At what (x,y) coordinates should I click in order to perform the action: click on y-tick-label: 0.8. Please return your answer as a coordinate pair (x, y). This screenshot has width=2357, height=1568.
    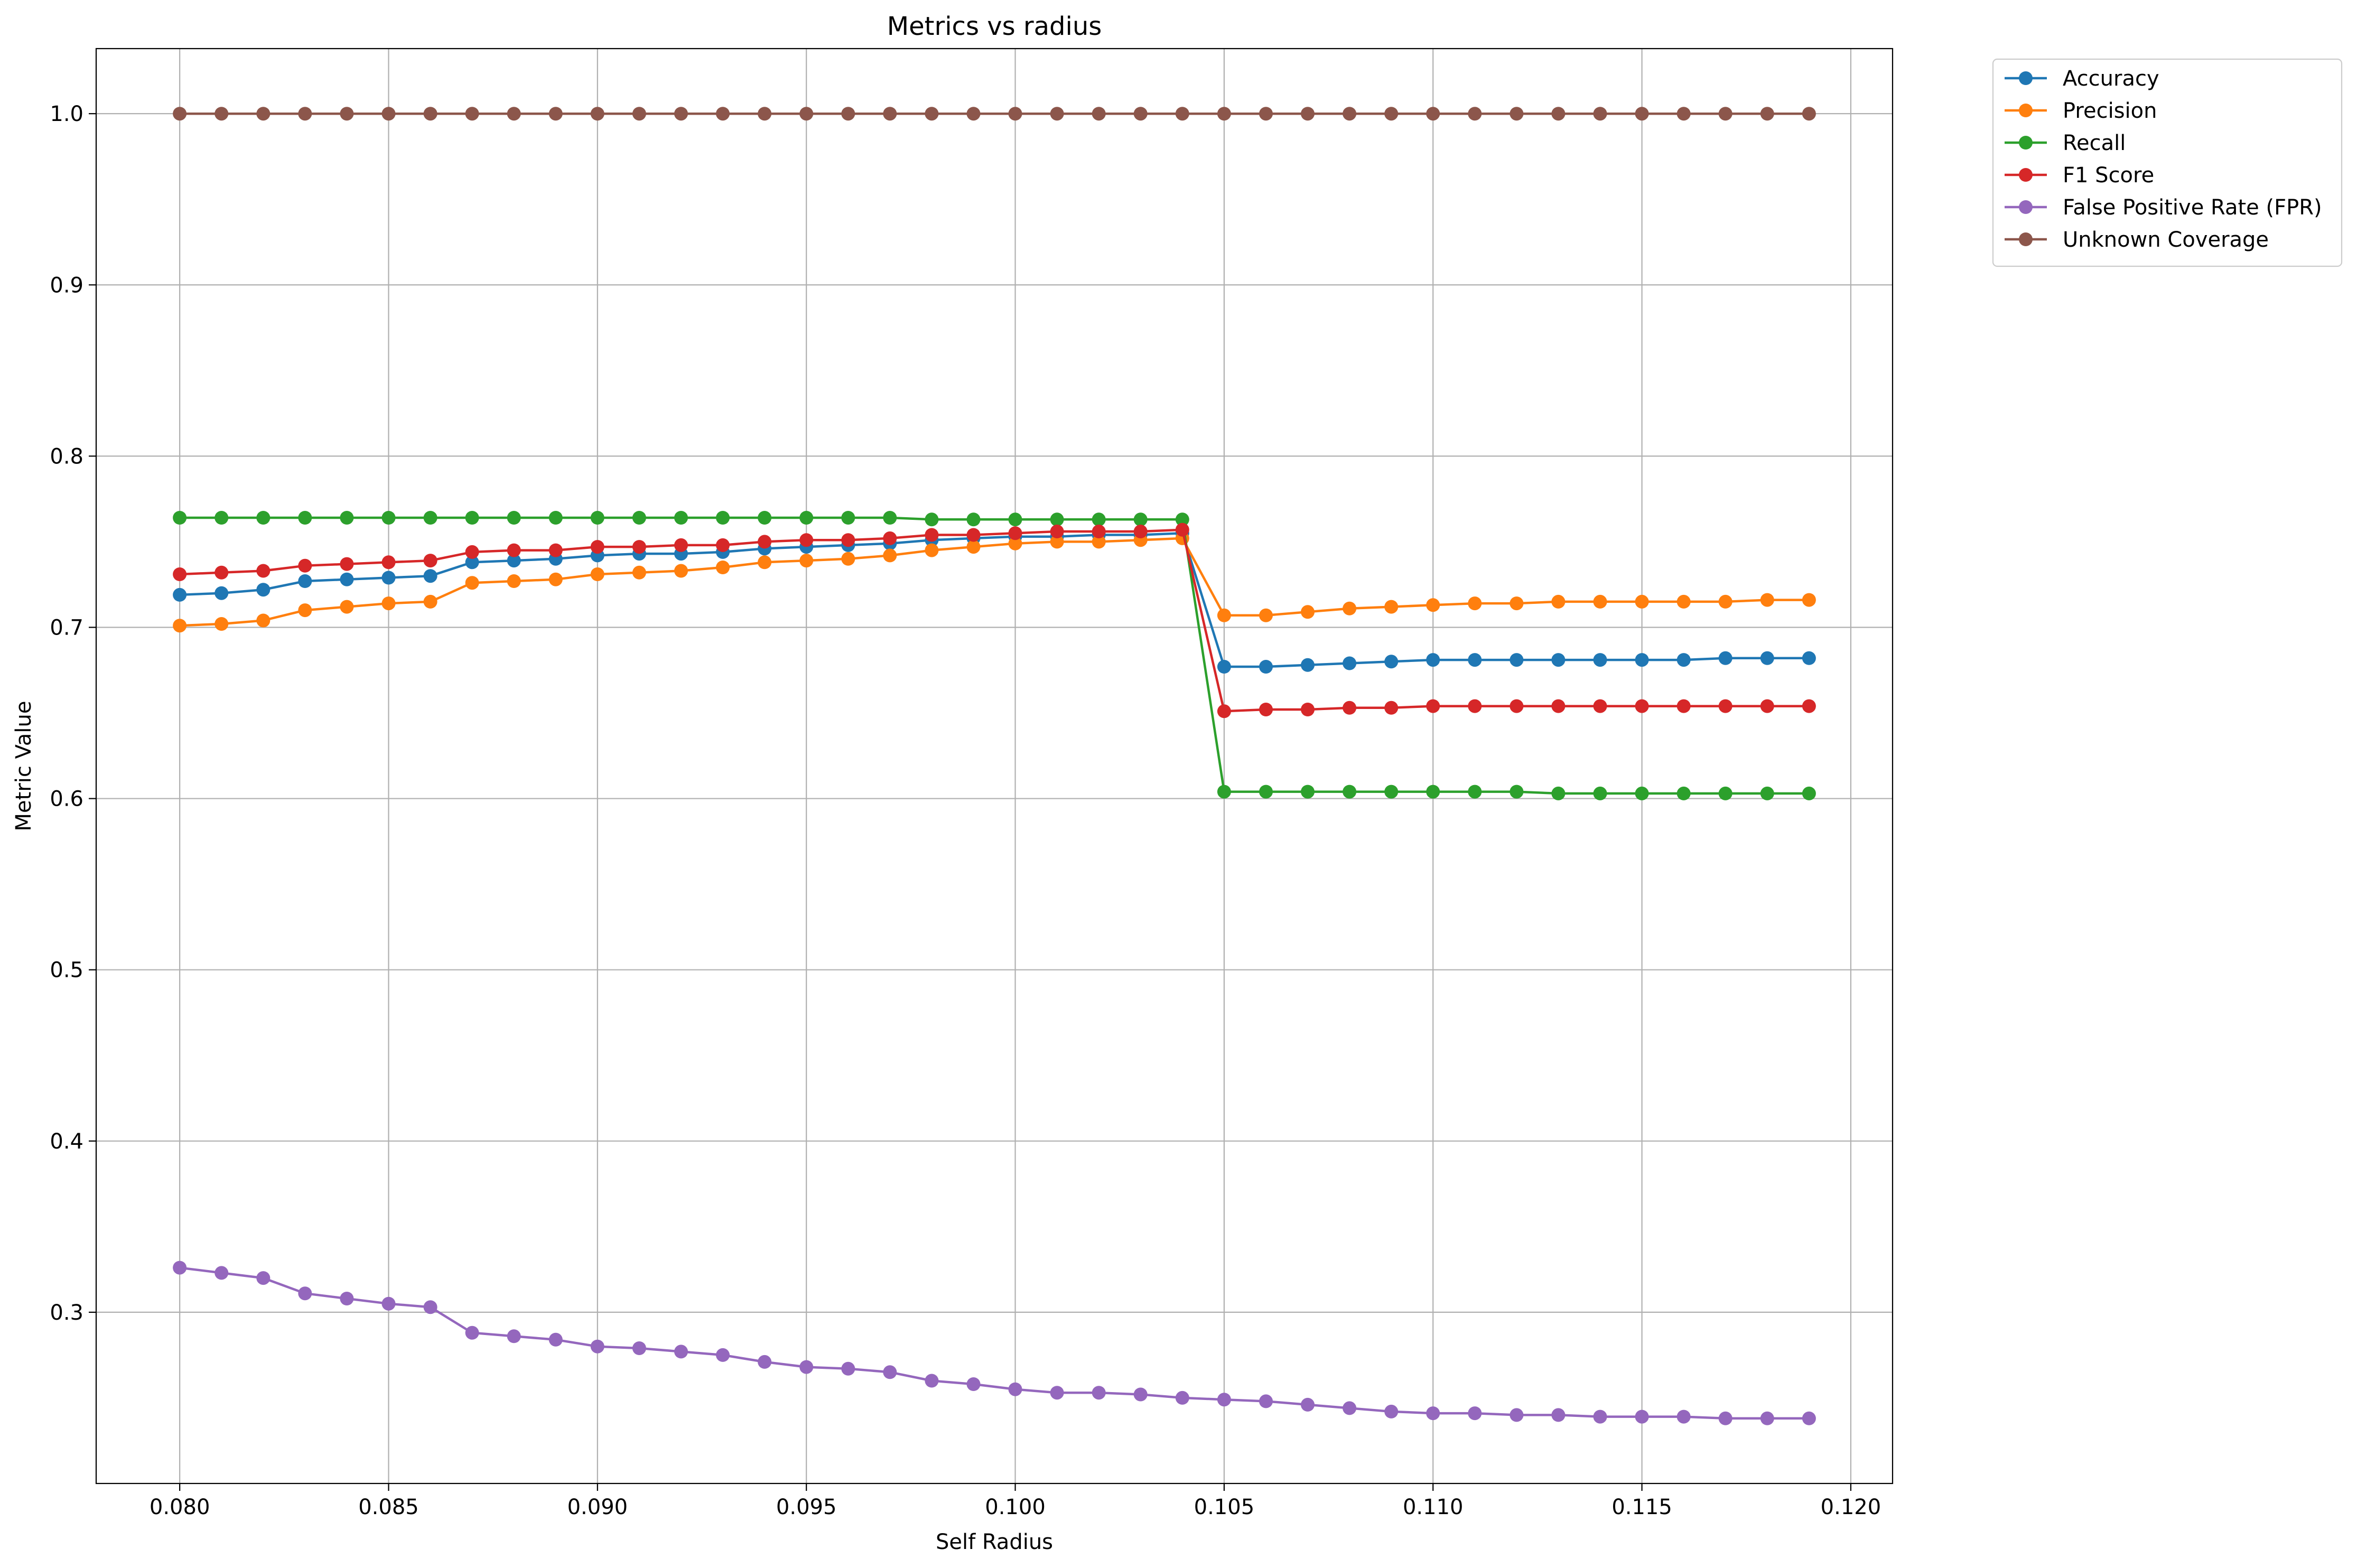
    Looking at the image, I should click on (66, 456).